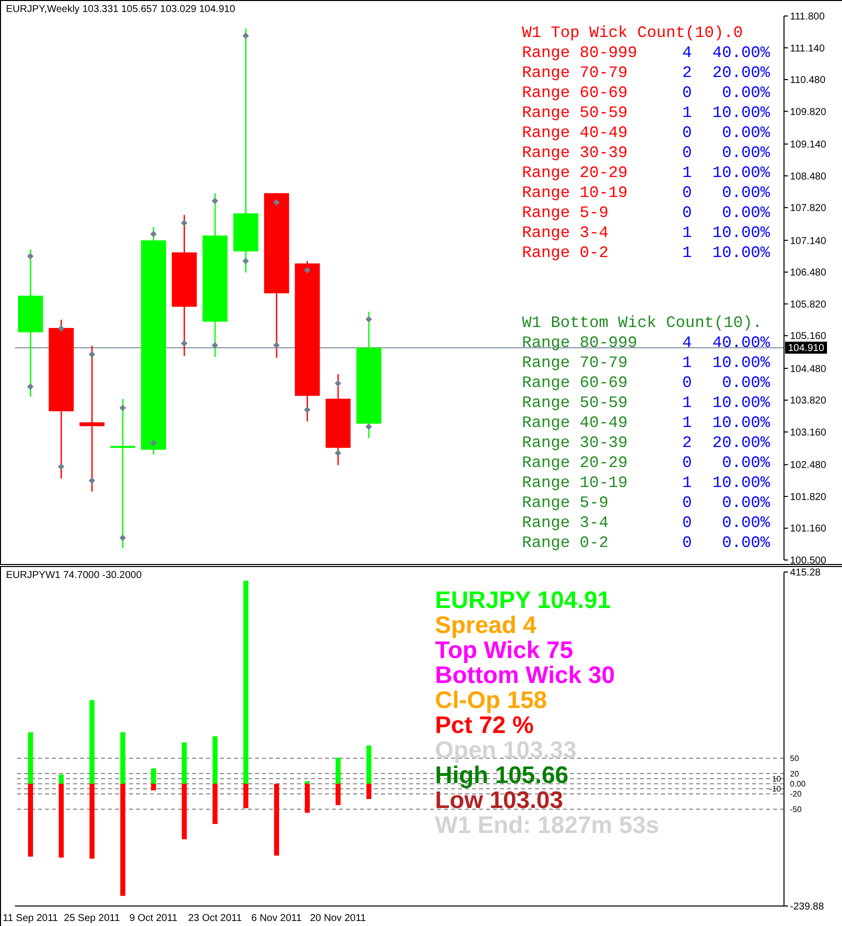 This screenshot has width=842, height=926. What do you see at coordinates (777, 779) in the screenshot?
I see `ref-line-label: 10` at bounding box center [777, 779].